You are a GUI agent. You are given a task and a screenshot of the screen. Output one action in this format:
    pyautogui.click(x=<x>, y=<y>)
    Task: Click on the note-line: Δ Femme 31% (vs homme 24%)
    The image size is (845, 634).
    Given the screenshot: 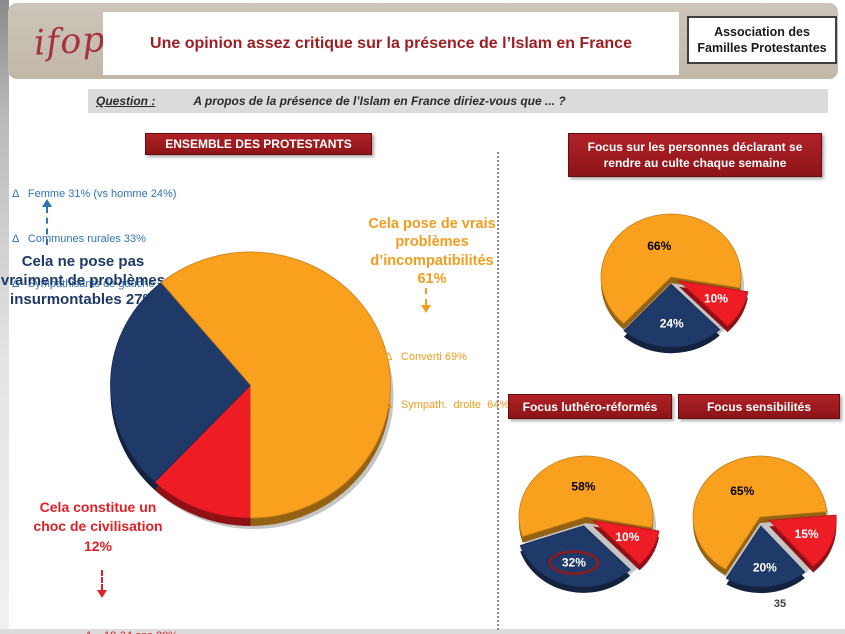 What is the action you would take?
    pyautogui.click(x=94, y=194)
    